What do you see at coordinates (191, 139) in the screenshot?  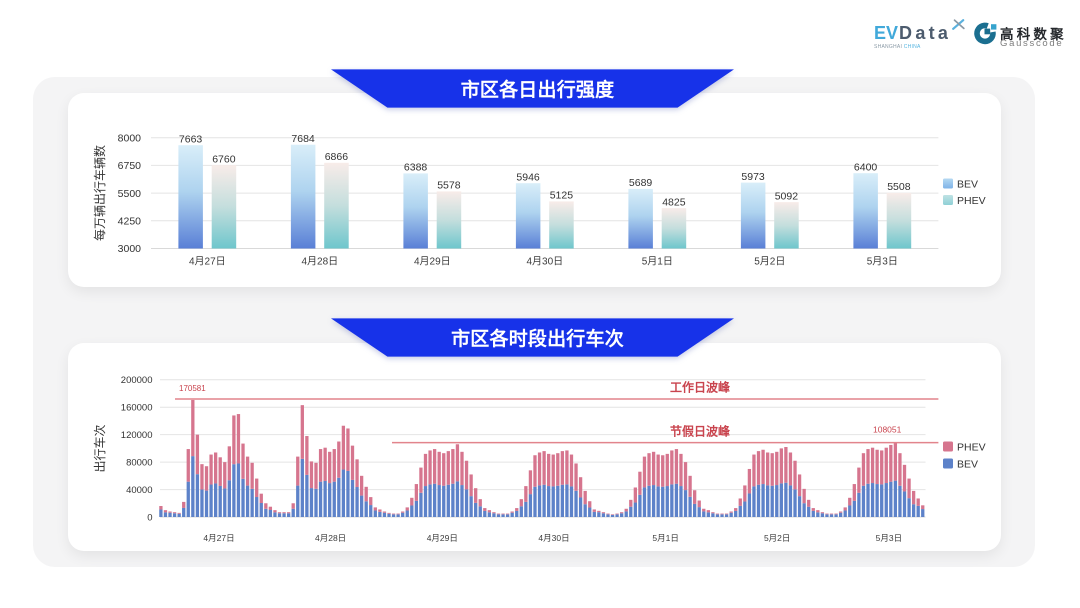 I see `svg-text: 7663` at bounding box center [191, 139].